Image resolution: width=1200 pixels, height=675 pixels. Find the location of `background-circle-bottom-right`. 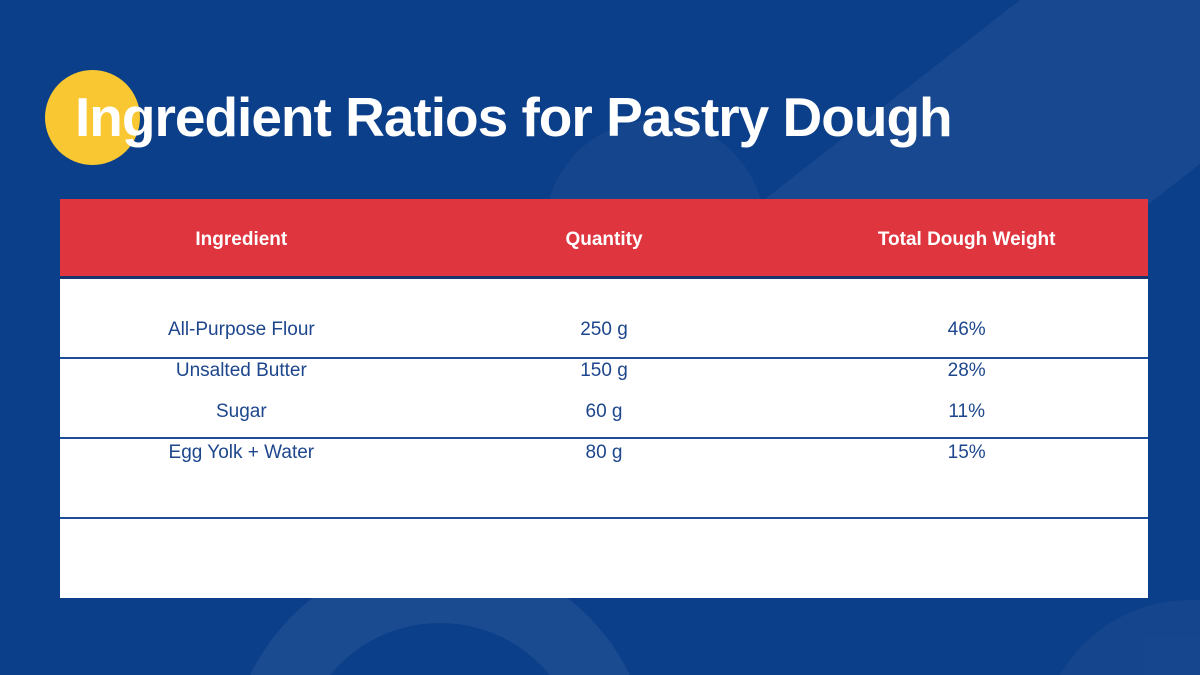

background-circle-bottom-right is located at coordinates (1120, 637).